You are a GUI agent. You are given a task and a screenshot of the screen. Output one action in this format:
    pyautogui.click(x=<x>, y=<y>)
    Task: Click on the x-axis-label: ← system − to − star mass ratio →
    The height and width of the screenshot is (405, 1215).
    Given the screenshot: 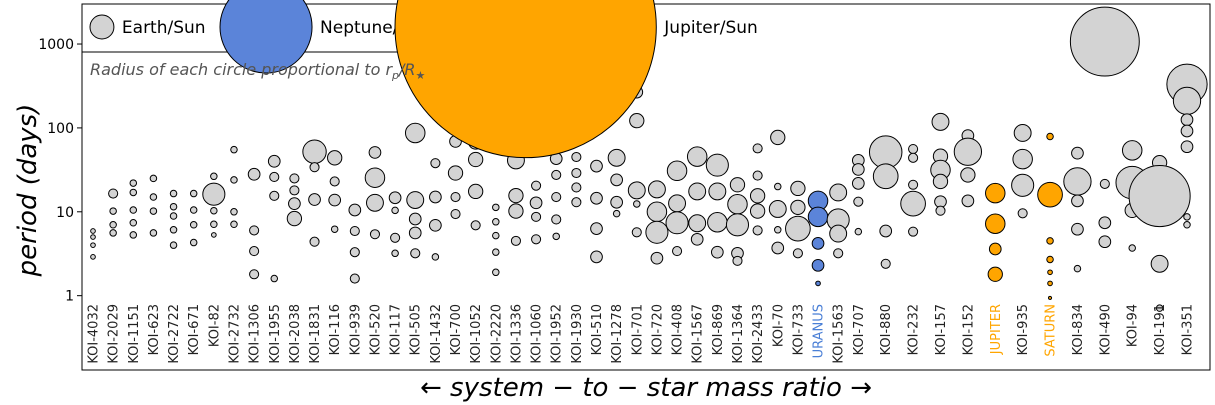 What is the action you would take?
    pyautogui.click(x=646, y=388)
    